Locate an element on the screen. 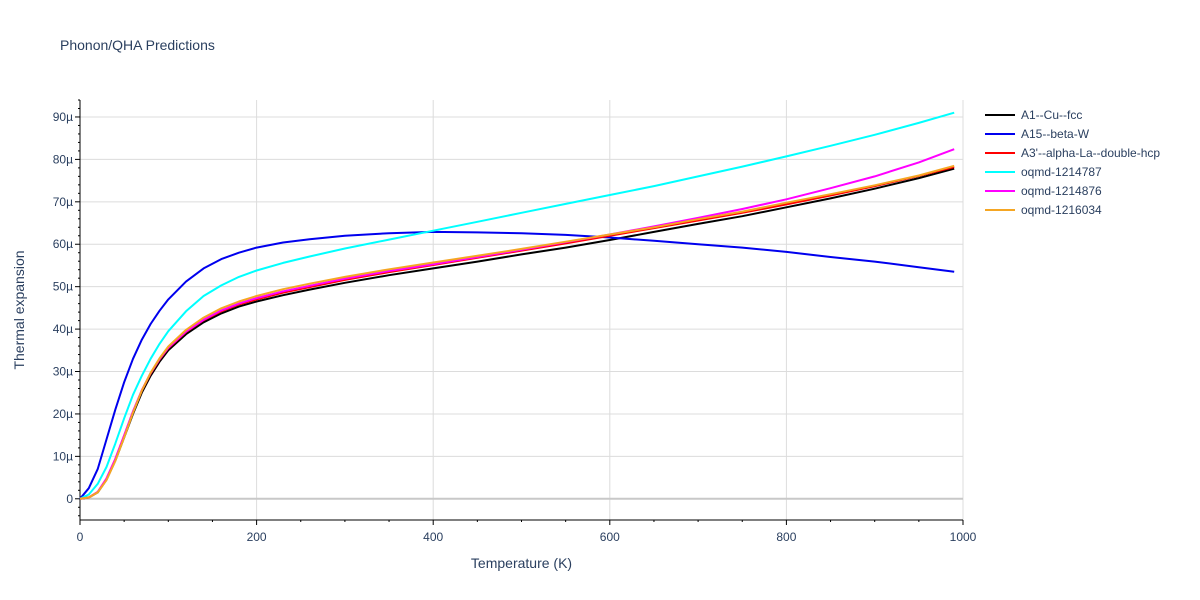  y-tick-label: 10µ is located at coordinates (63, 456).